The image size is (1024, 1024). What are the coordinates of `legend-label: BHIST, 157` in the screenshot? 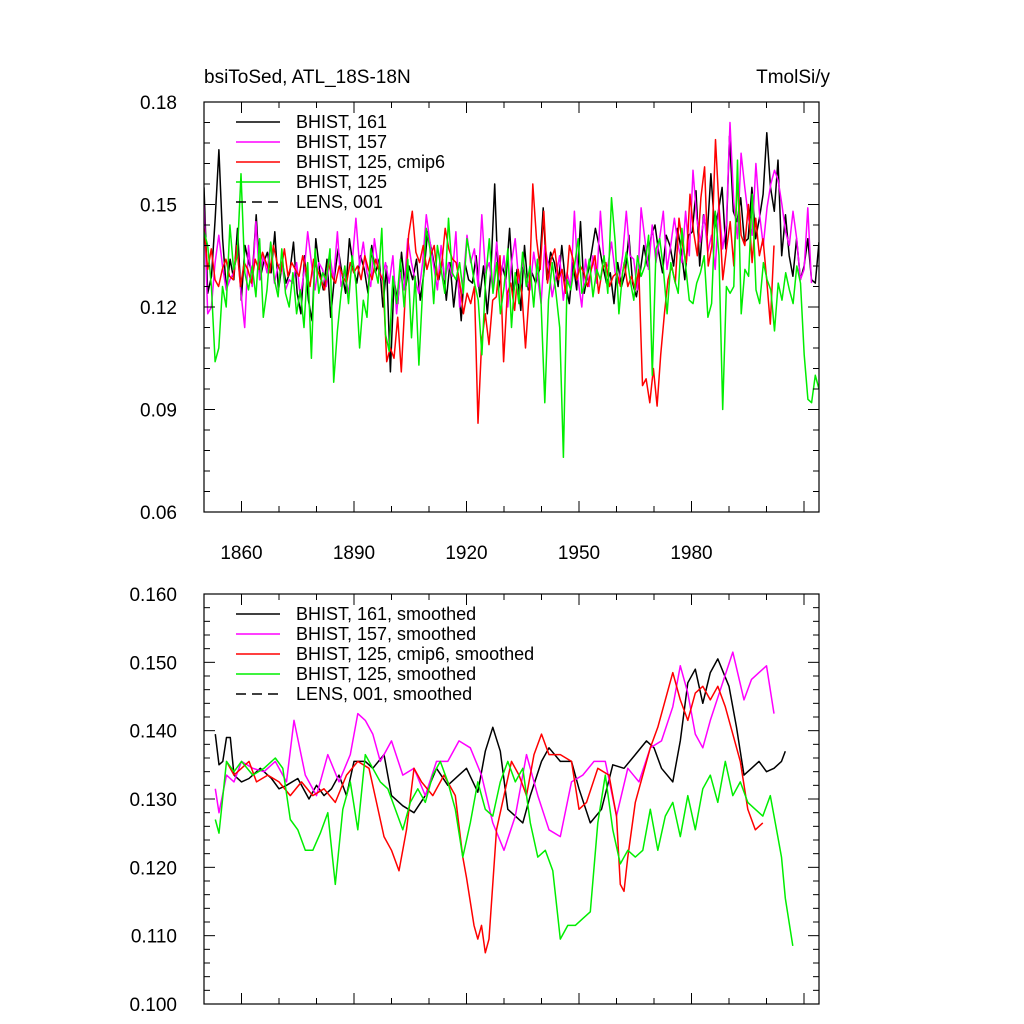 It's located at (341, 142).